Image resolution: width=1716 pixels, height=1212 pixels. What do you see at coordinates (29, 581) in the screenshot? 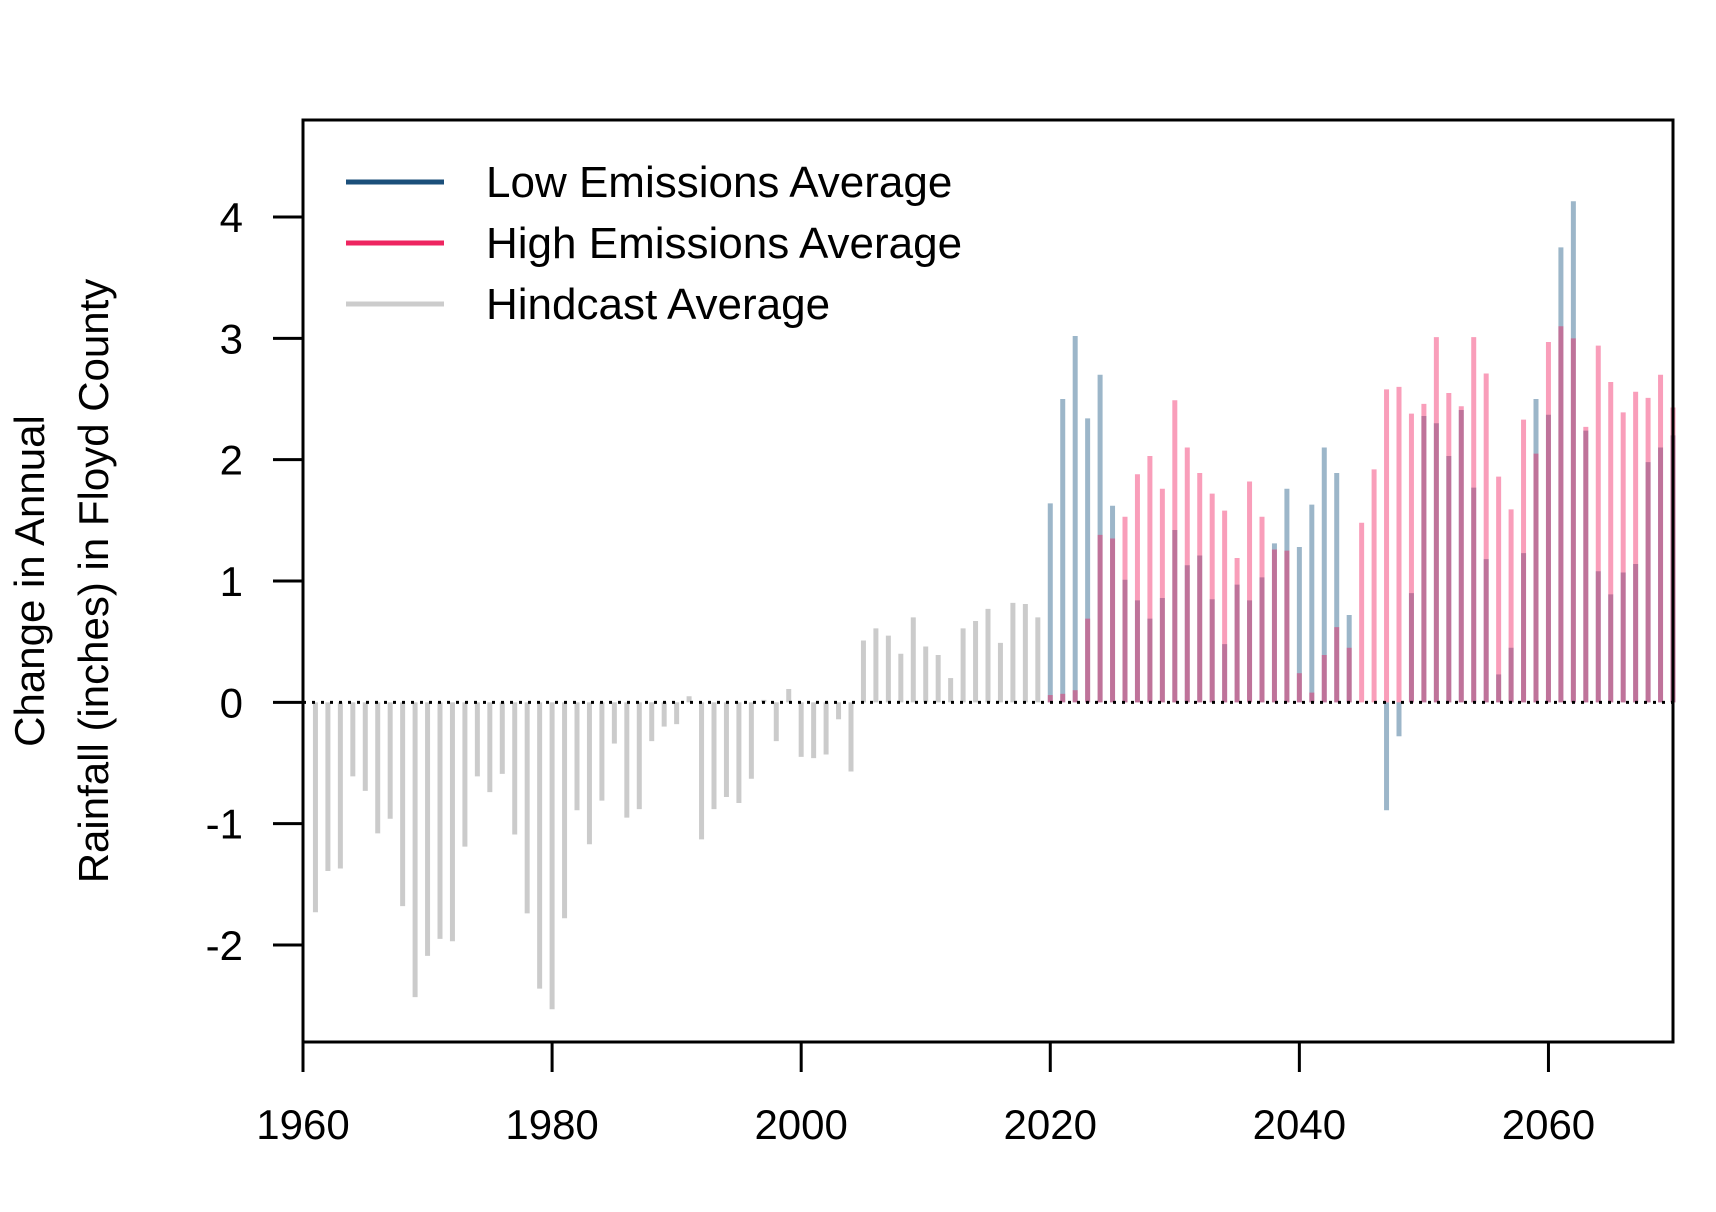
I see `y-axis-label-line-1: Change in Annual` at bounding box center [29, 581].